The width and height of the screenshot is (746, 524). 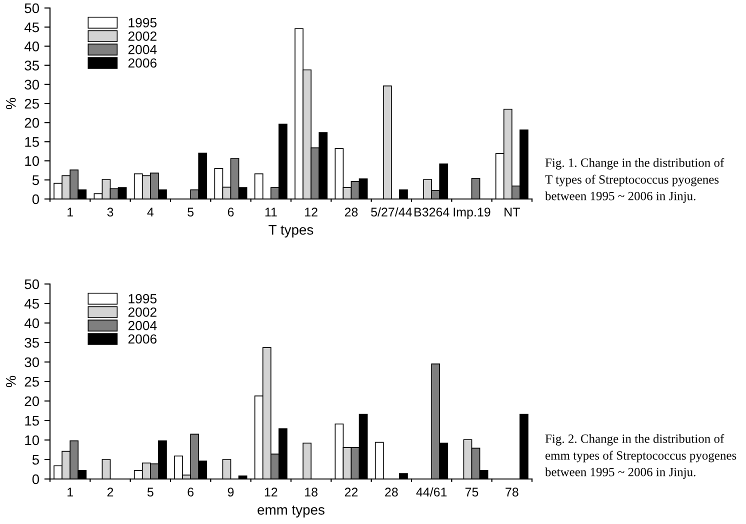 I want to click on x-tick-label: 2, so click(x=110, y=492).